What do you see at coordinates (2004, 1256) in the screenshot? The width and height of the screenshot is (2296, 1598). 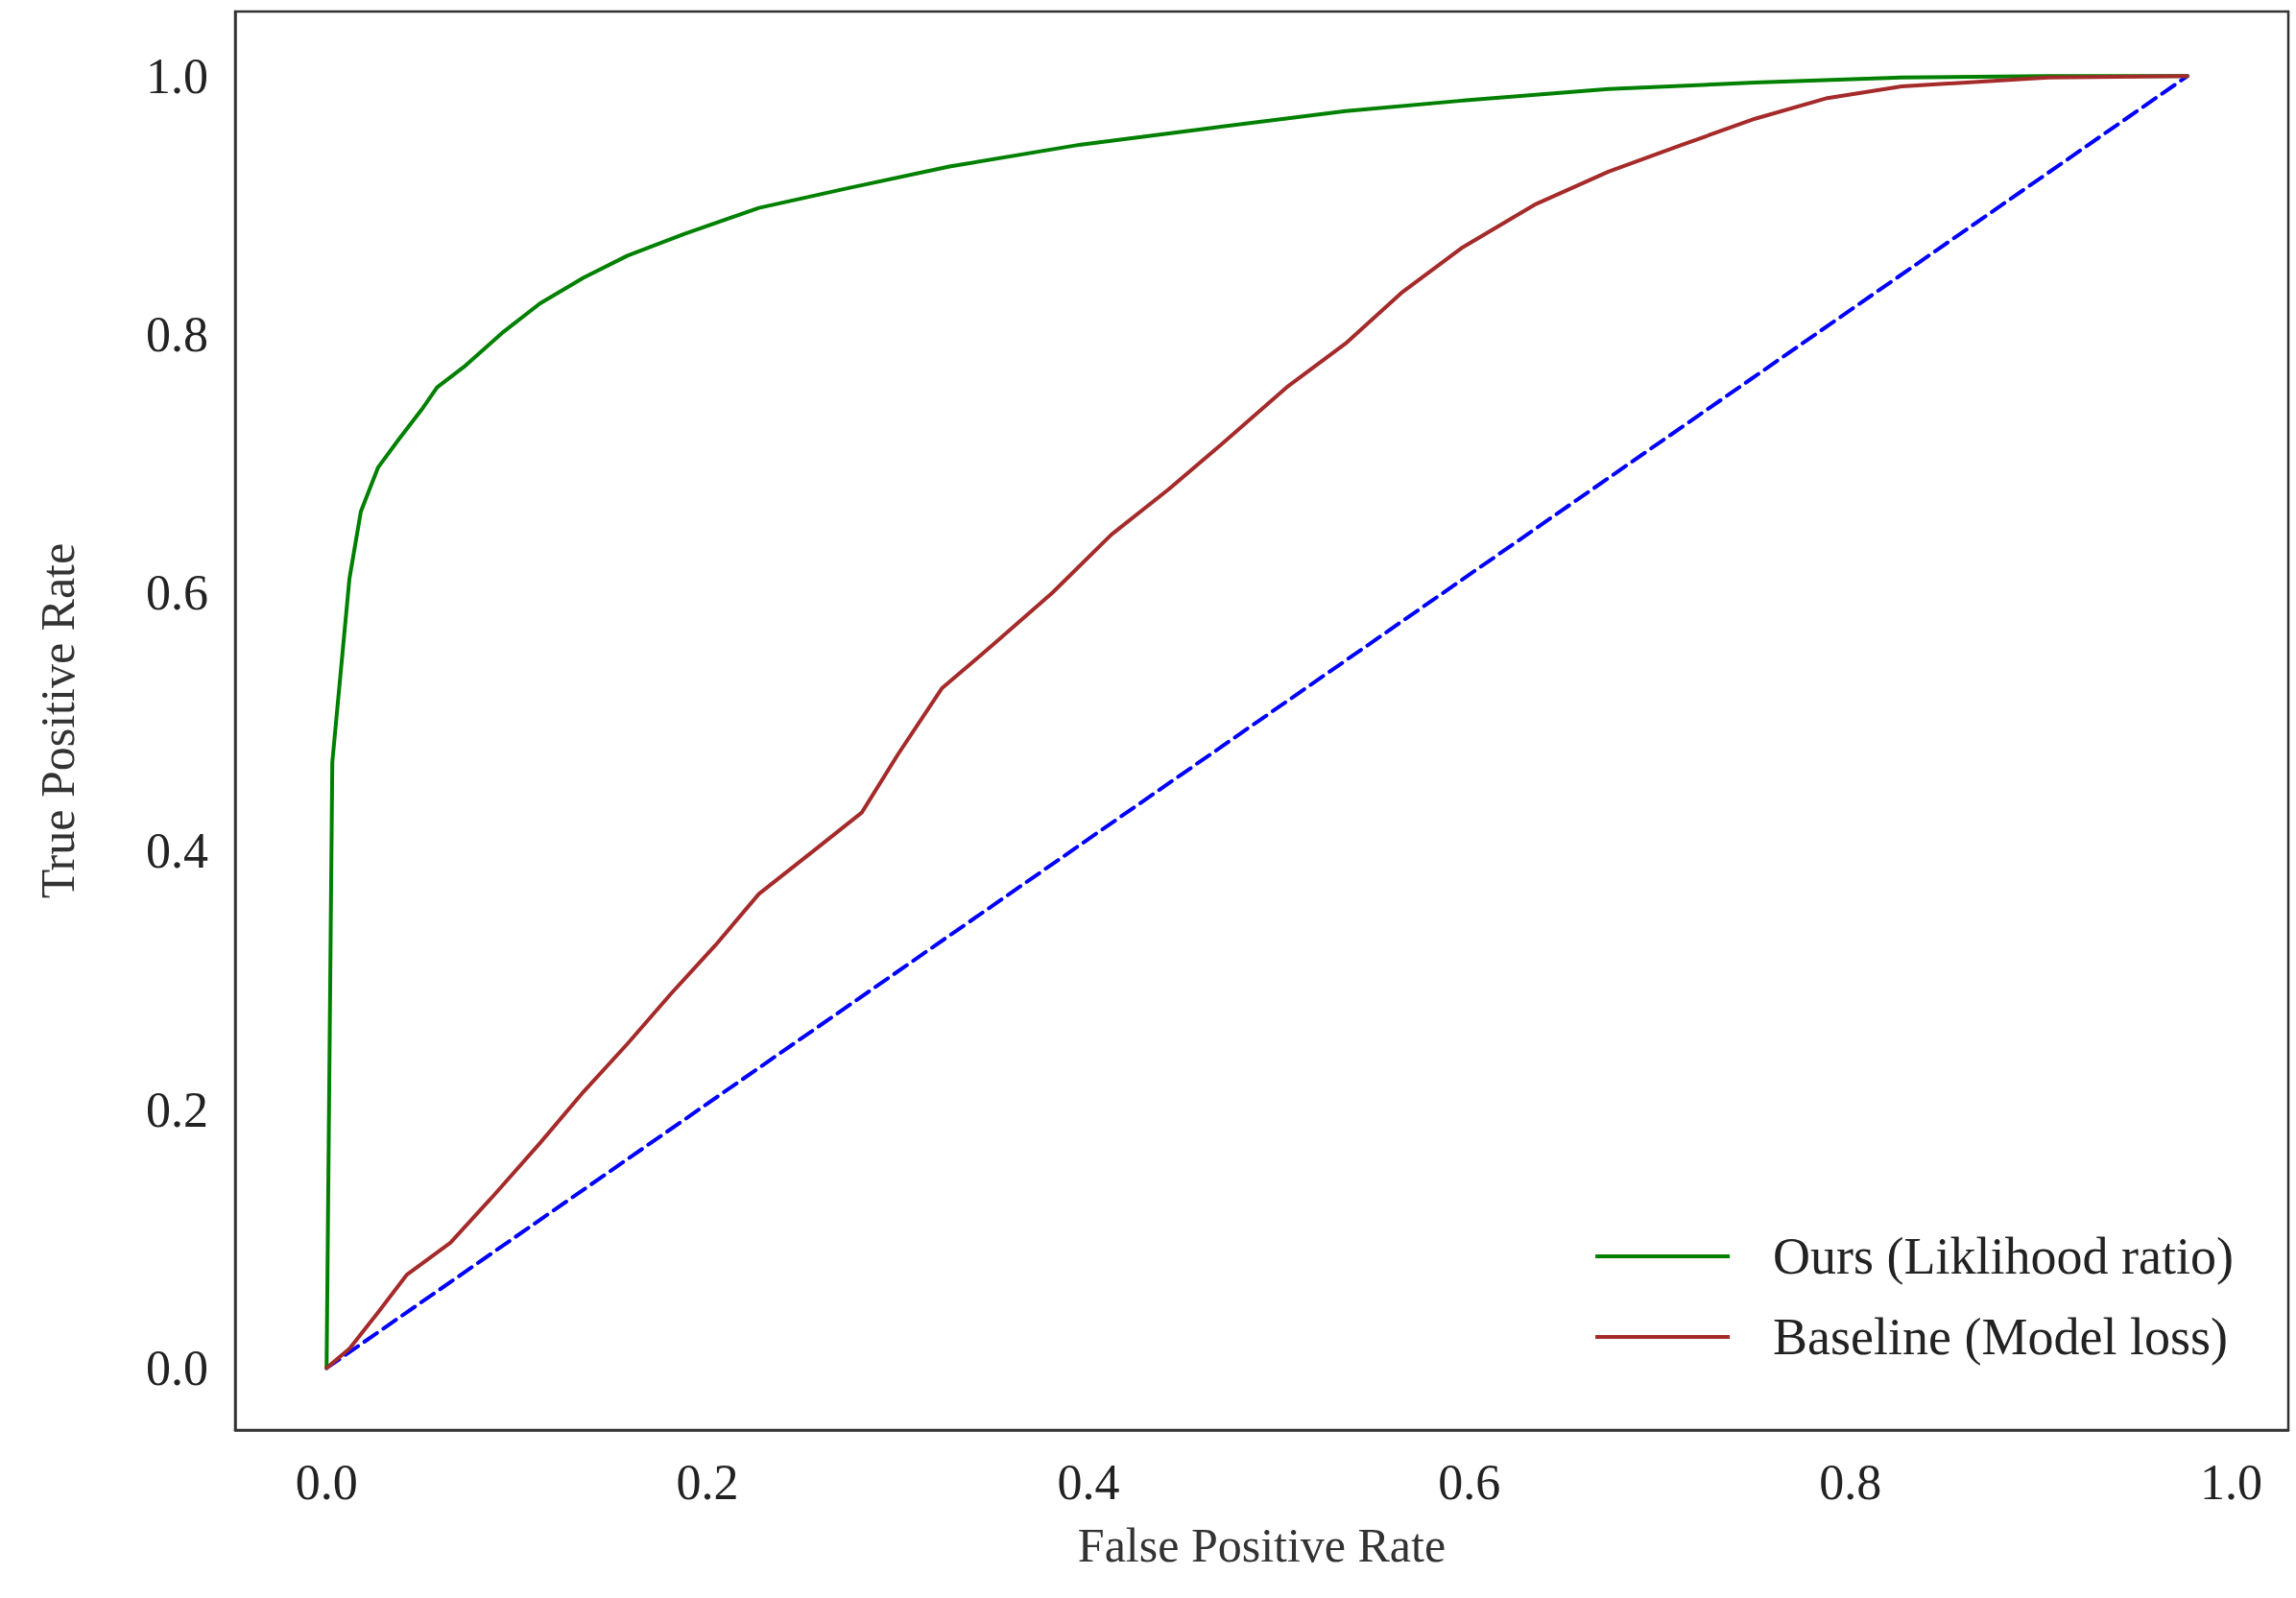 I see `legend-label: Ours (Liklihood ratio)` at bounding box center [2004, 1256].